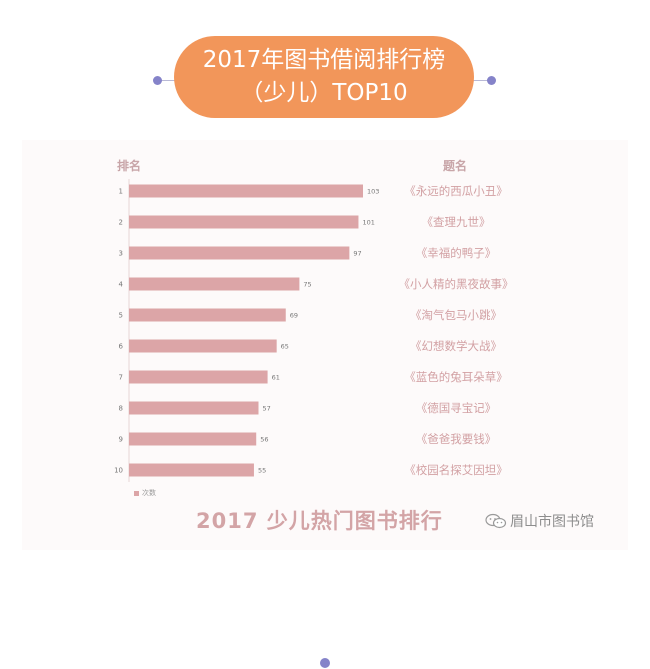  What do you see at coordinates (456, 222) in the screenshot?
I see `book-title: 《查理九世》` at bounding box center [456, 222].